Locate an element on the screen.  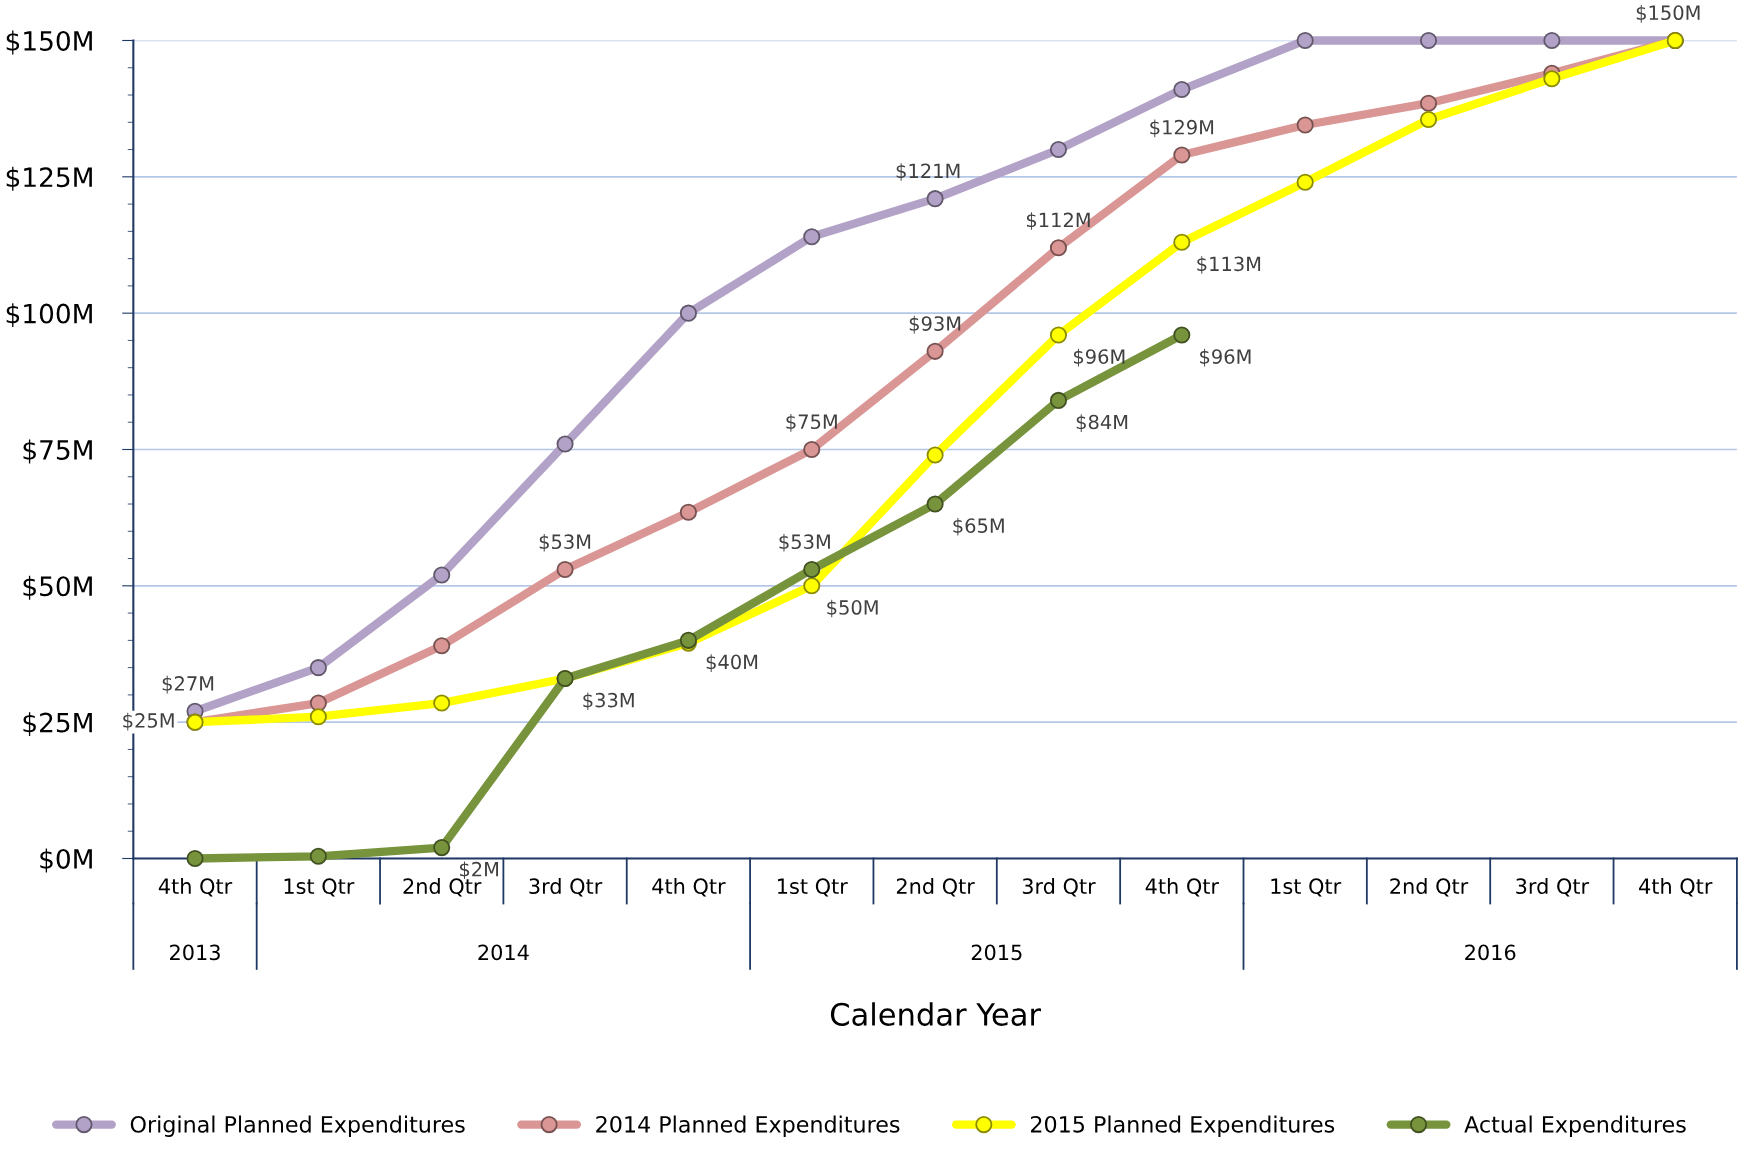
y-tick-label: $75M is located at coordinates (57, 451).